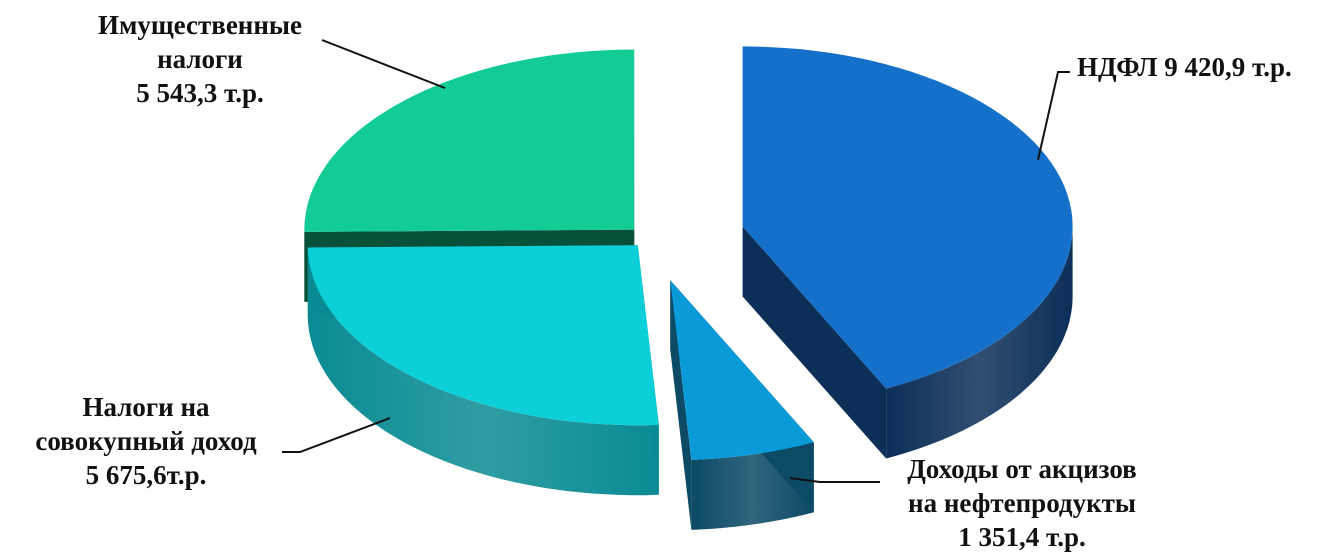 Image resolution: width=1343 pixels, height=560 pixels. Describe the element at coordinates (469, 140) in the screenshot. I see `slice-property-top` at that location.